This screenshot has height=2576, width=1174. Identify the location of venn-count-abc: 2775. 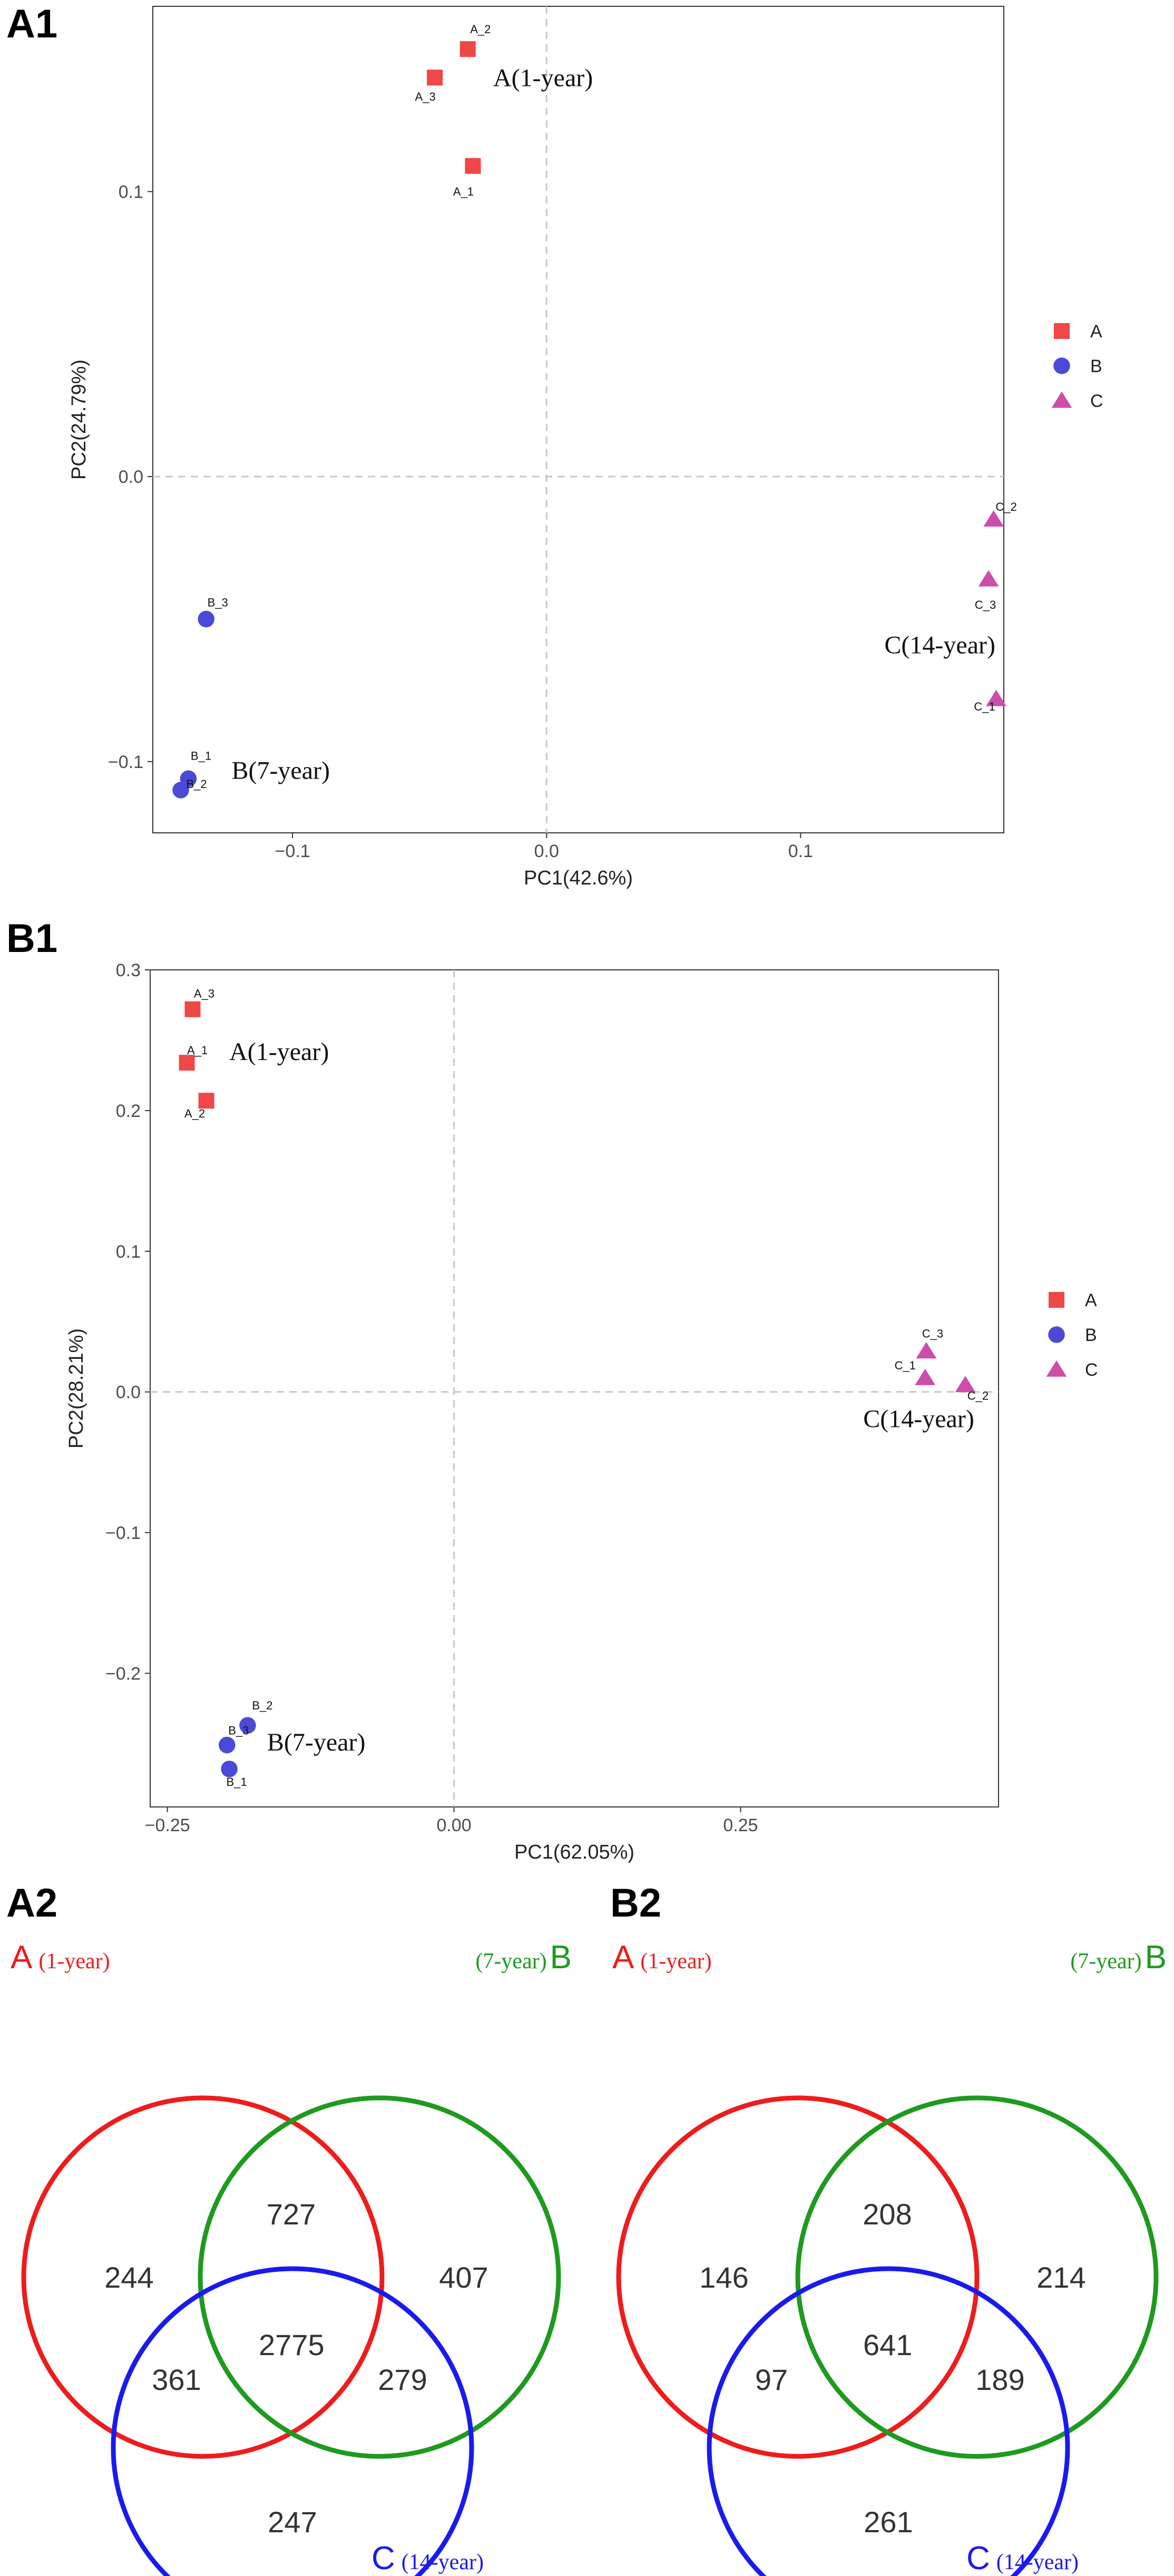
(292, 2344).